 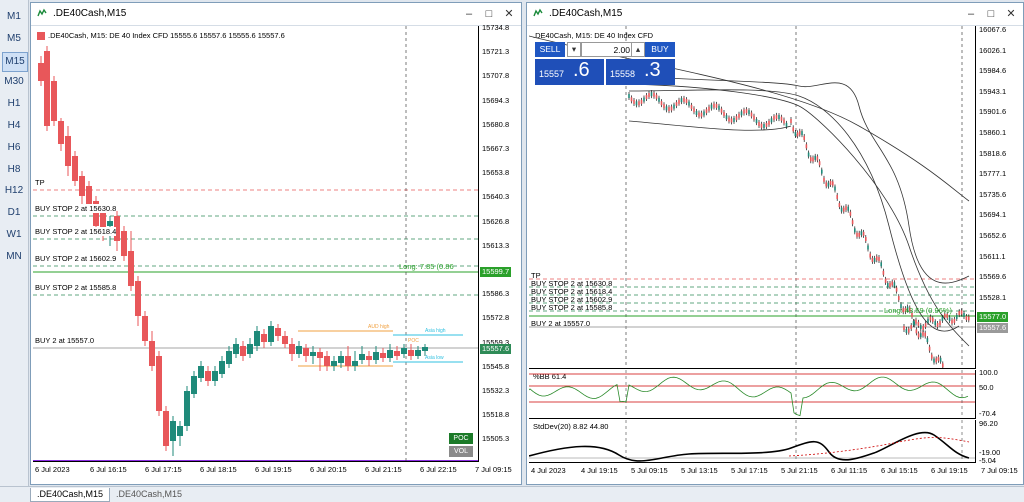 I want to click on time-tick: 6 Jul 17:15, so click(x=163, y=469).